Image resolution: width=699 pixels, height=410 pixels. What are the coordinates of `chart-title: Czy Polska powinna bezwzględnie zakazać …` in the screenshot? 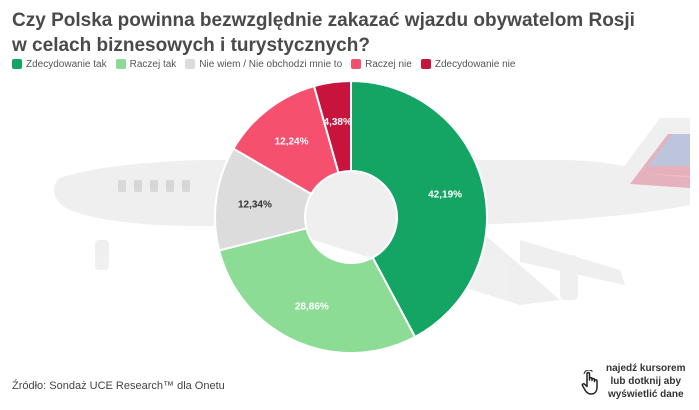 It's located at (323, 33).